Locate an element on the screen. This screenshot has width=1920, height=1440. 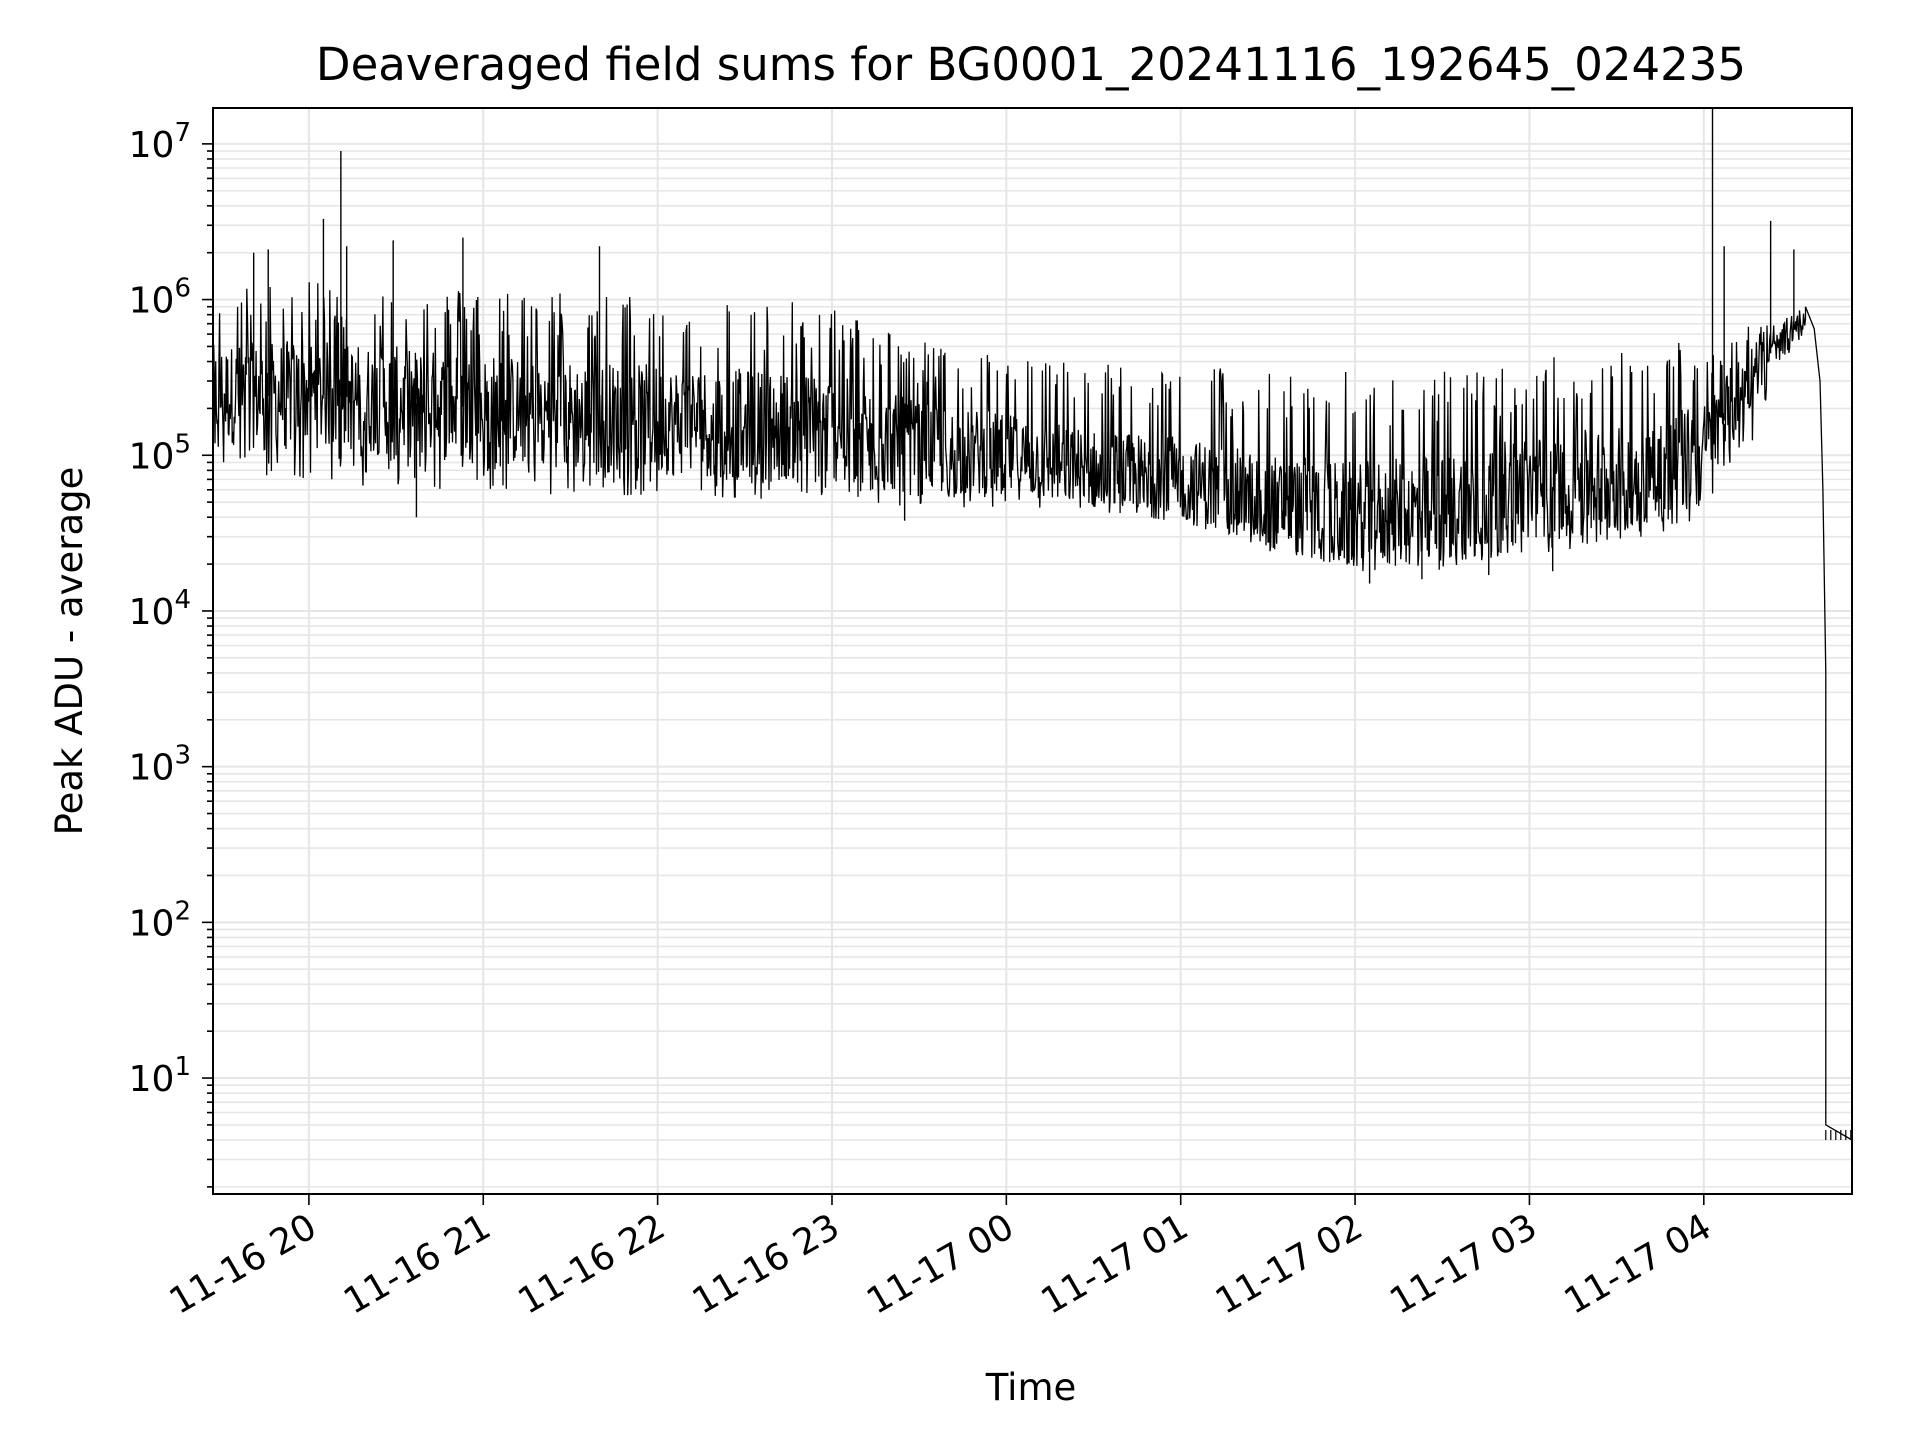
y-axis-ticks: 10¹ 10² 10³ 10⁴ 10⁵ 10⁶ 10⁷ is located at coordinates (171, 653).